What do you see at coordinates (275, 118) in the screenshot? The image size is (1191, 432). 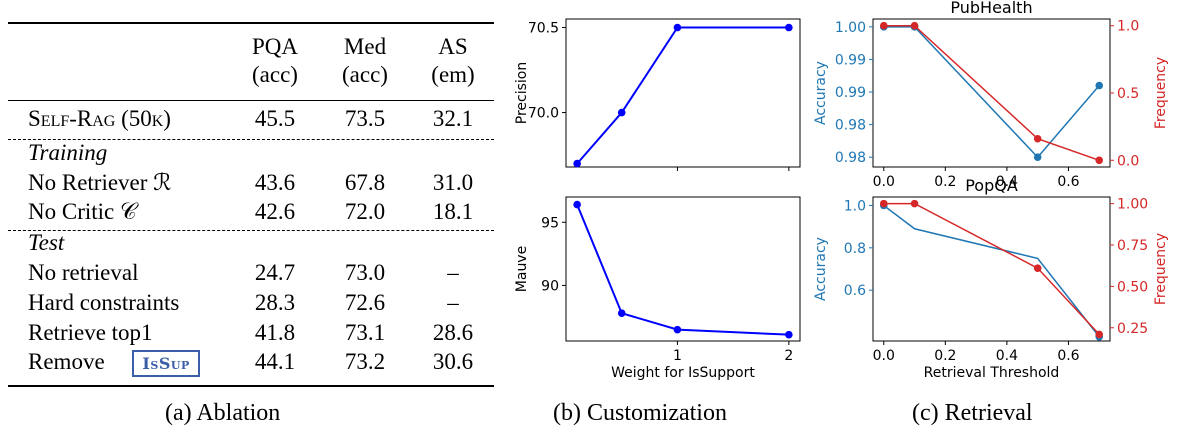 I see `main-row-pqa: 45.5` at bounding box center [275, 118].